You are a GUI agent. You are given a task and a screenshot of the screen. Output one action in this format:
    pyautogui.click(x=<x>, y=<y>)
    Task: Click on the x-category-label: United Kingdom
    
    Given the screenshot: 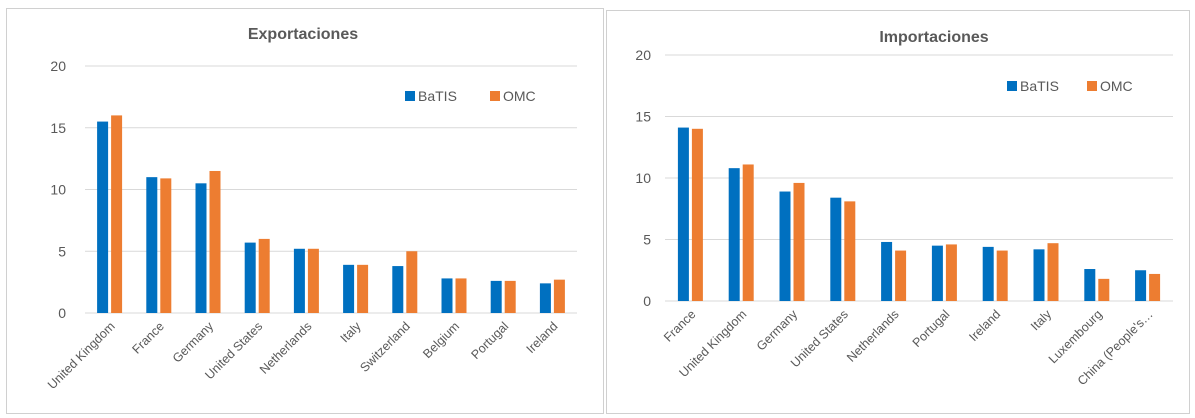 What is the action you would take?
    pyautogui.click(x=81, y=355)
    